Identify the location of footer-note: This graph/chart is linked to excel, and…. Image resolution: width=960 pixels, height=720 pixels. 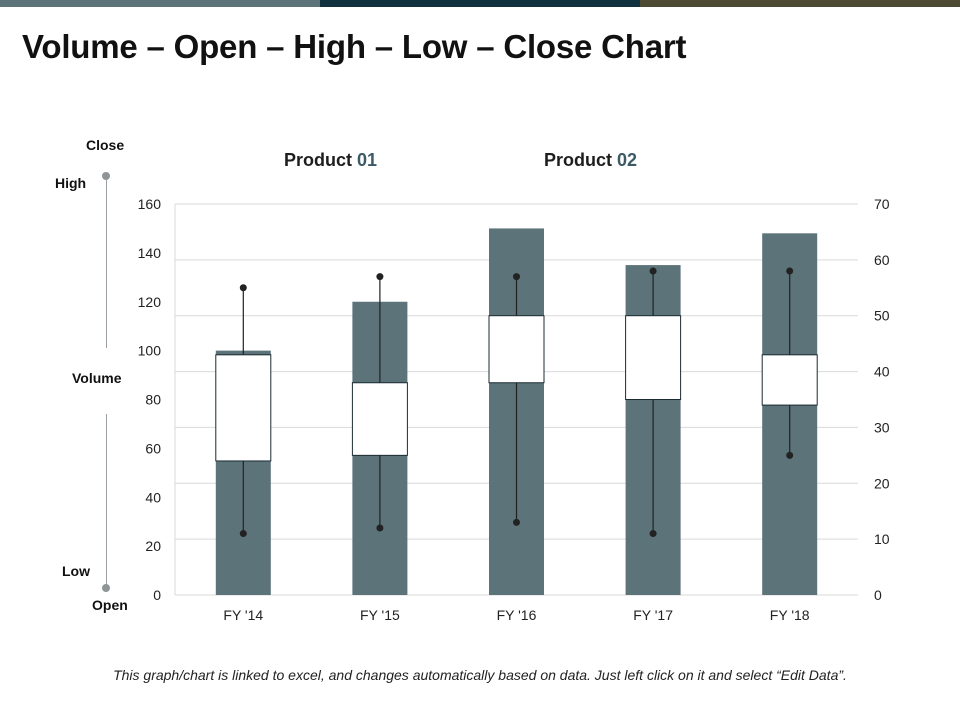
(480, 675).